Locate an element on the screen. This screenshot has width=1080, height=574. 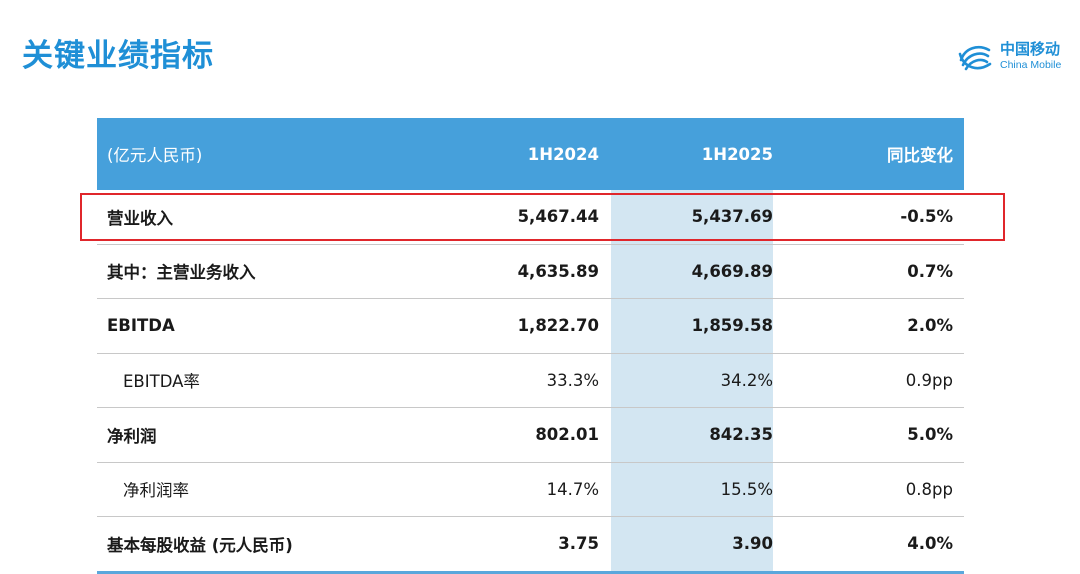
row-value-1h2025: 842.35 is located at coordinates (692, 435).